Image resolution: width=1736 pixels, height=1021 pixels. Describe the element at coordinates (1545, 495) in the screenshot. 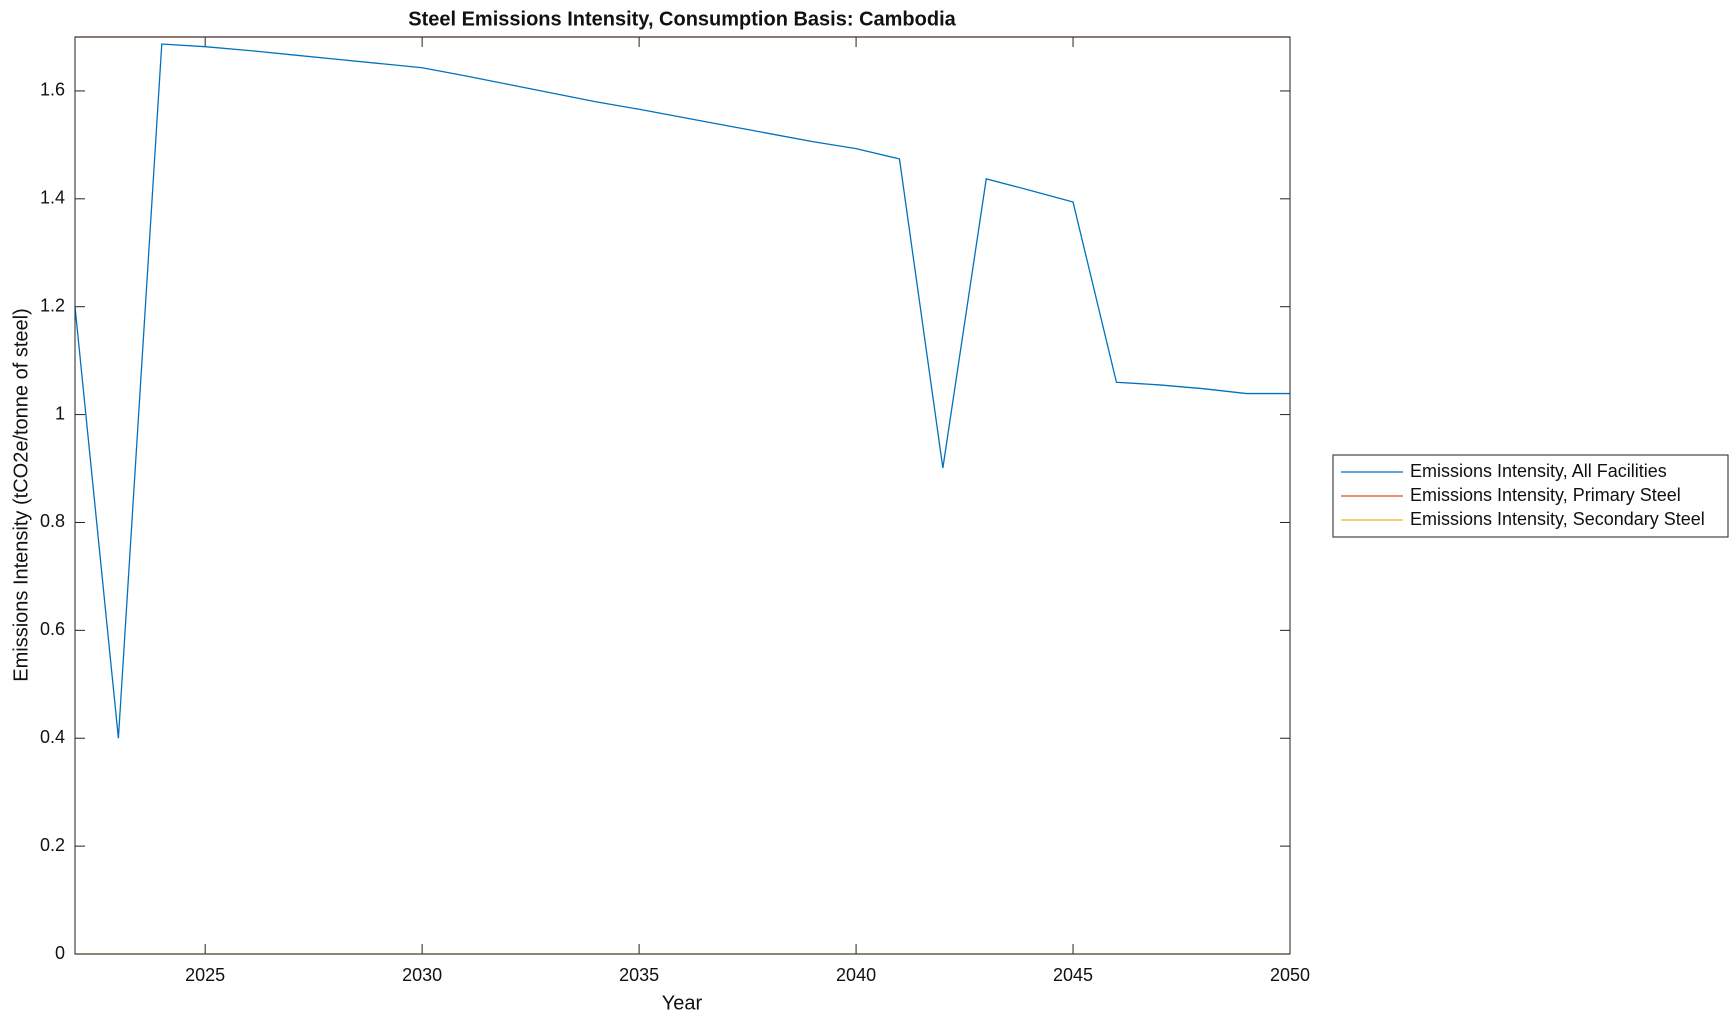

I see `legend-label: Emissions Intensity, Primary Steel` at that location.